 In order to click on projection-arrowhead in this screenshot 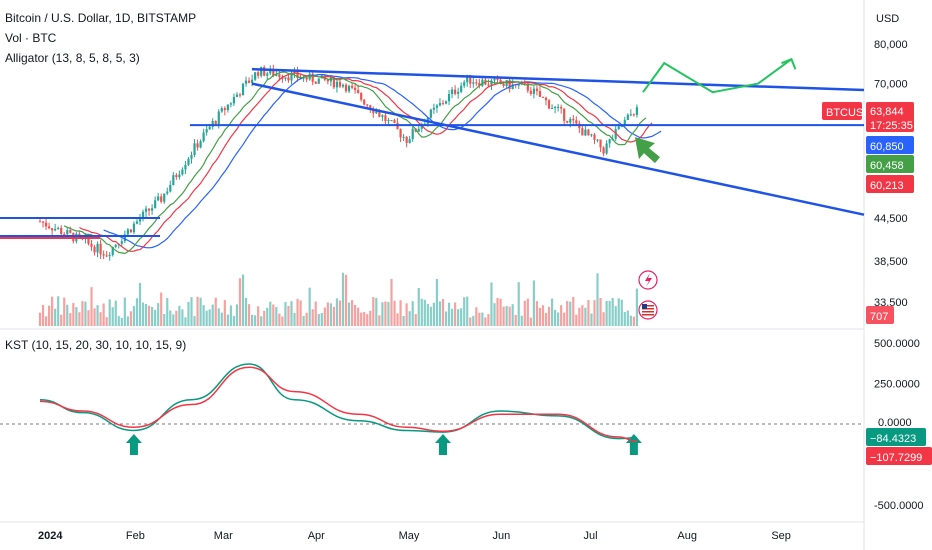, I will do `click(789, 63)`.